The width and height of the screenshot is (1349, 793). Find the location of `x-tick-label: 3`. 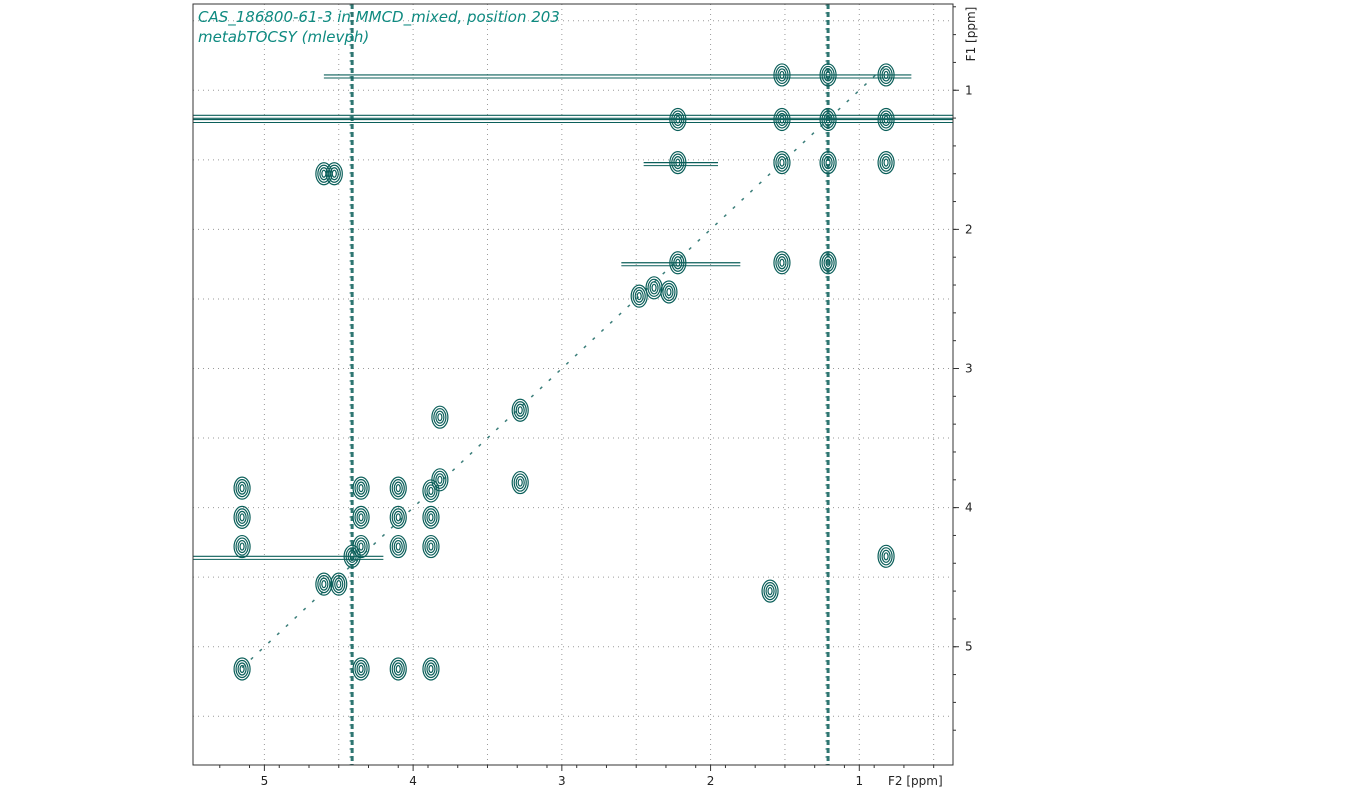

x-tick-label: 3 is located at coordinates (562, 781).